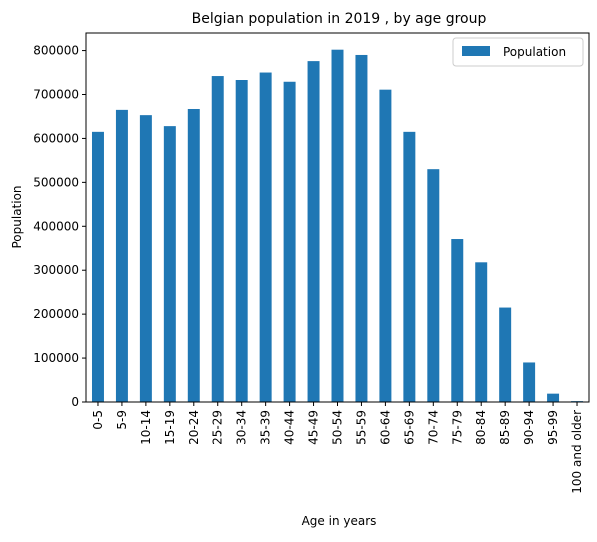 The image size is (597, 542). I want to click on x-tick-label: 80-84, so click(481, 427).